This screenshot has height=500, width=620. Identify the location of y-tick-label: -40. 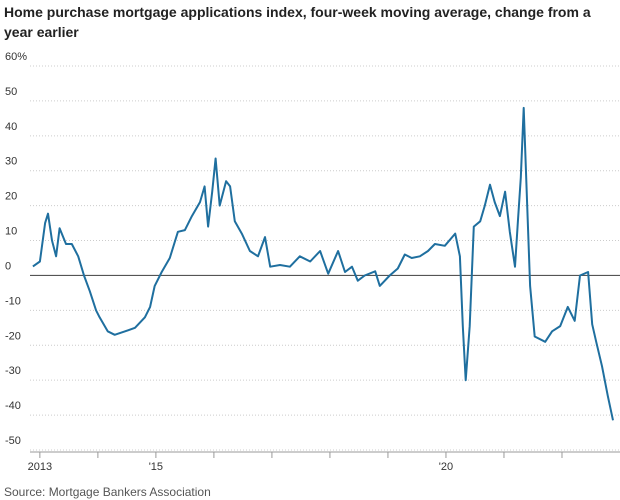
(13, 406).